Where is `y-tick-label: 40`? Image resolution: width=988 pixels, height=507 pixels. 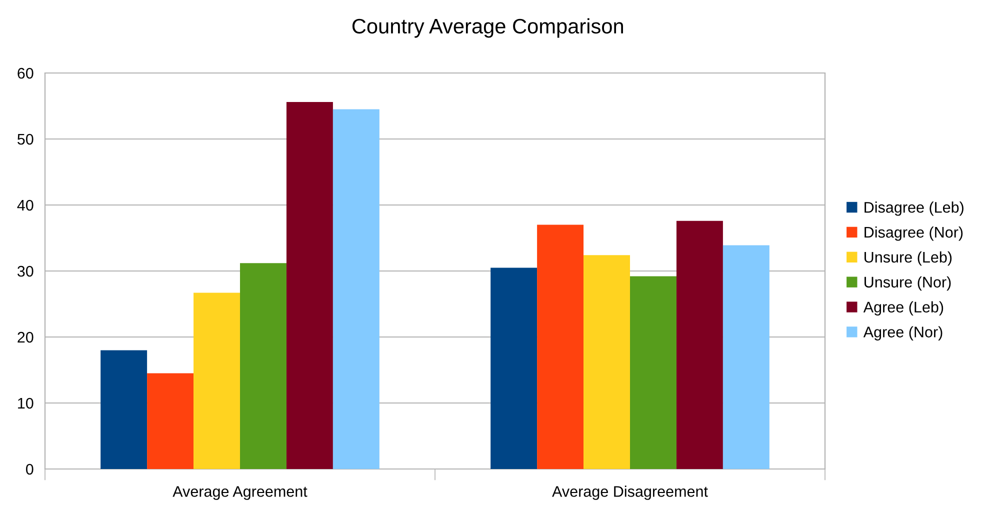 y-tick-label: 40 is located at coordinates (25, 205).